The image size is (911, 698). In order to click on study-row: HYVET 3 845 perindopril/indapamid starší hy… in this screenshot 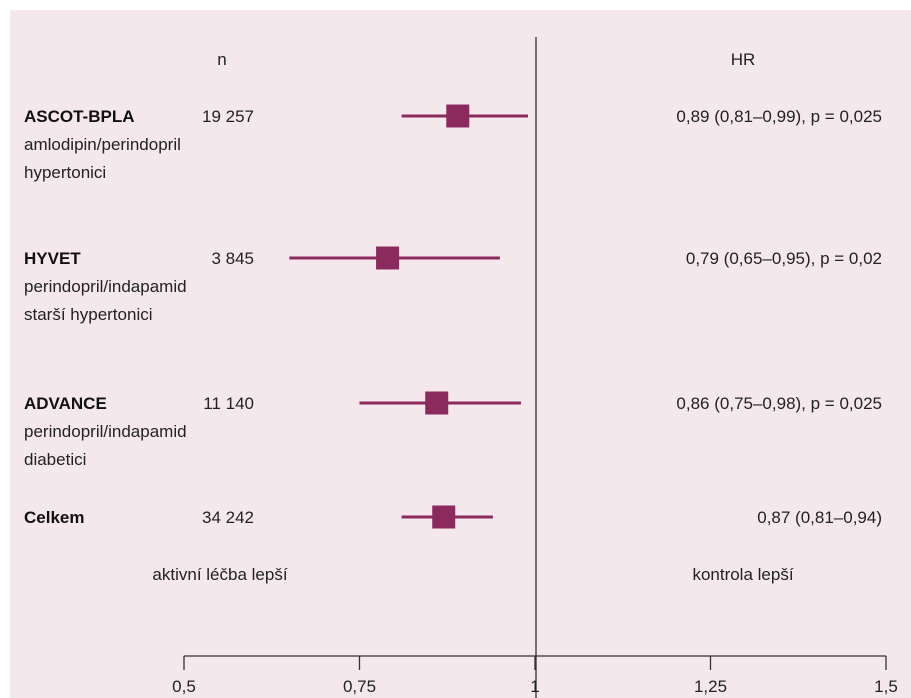, I will do `click(453, 285)`.